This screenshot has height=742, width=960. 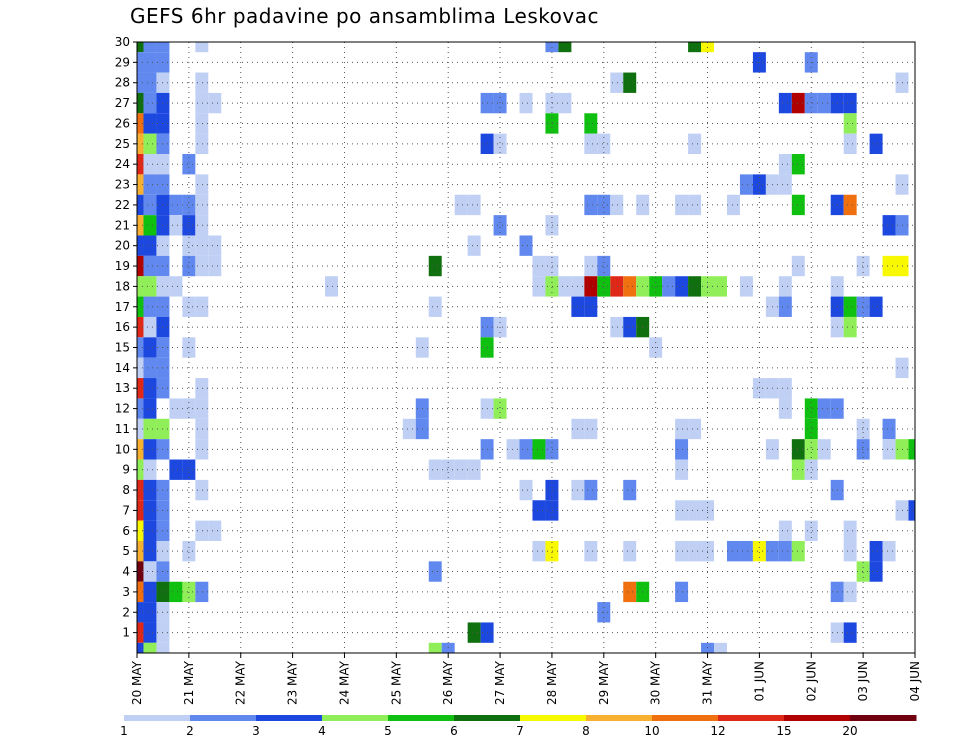 What do you see at coordinates (122, 348) in the screenshot?
I see `y-tick-label: 15` at bounding box center [122, 348].